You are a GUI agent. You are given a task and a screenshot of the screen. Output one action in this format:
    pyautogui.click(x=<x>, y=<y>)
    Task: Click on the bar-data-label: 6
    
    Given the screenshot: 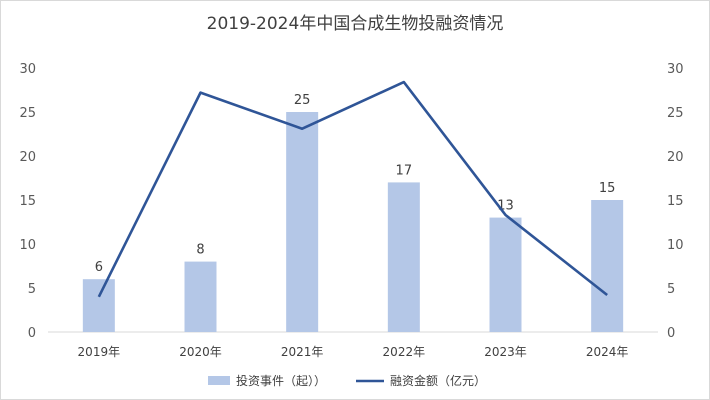 What is the action you would take?
    pyautogui.click(x=99, y=267)
    